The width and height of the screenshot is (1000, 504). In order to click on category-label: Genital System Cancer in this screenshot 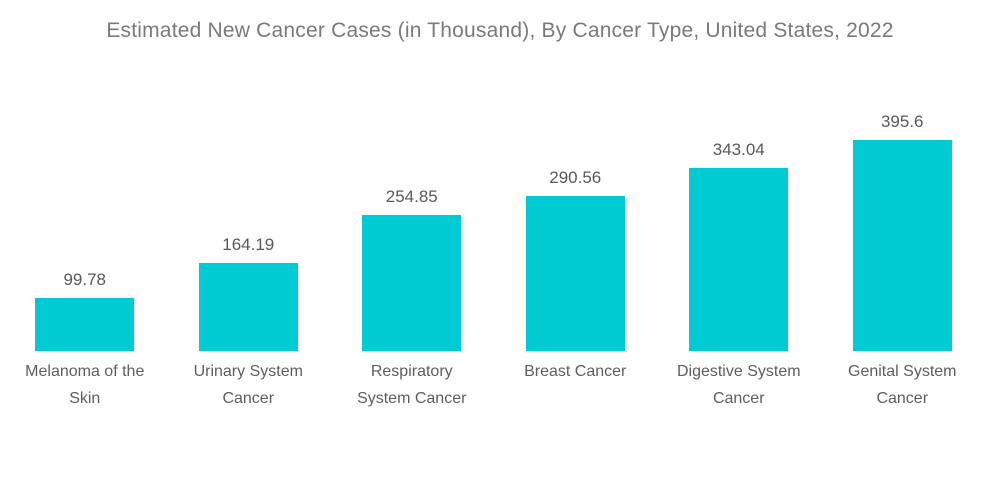, I will do `click(902, 385)`.